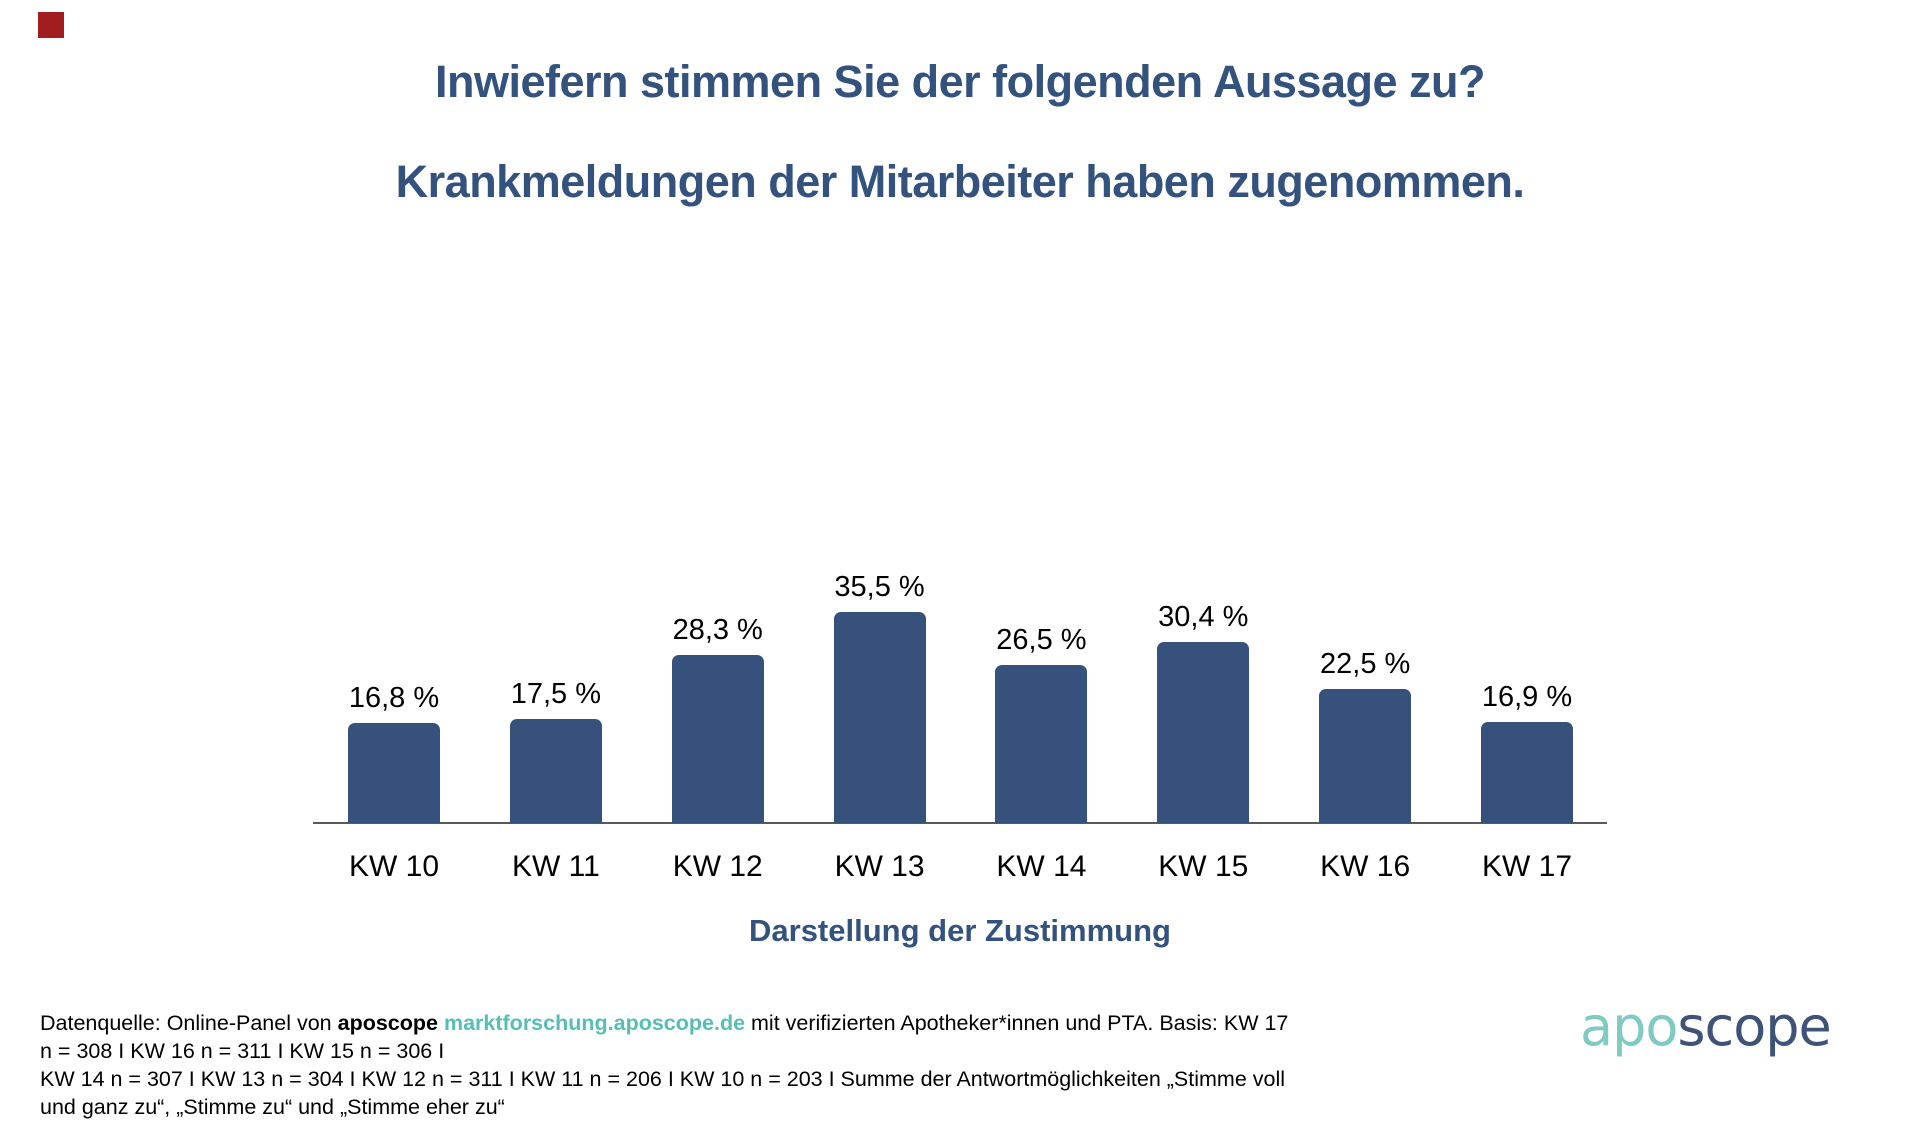  I want to click on bar-category-label-kw-15: KW 15, so click(1203, 866).